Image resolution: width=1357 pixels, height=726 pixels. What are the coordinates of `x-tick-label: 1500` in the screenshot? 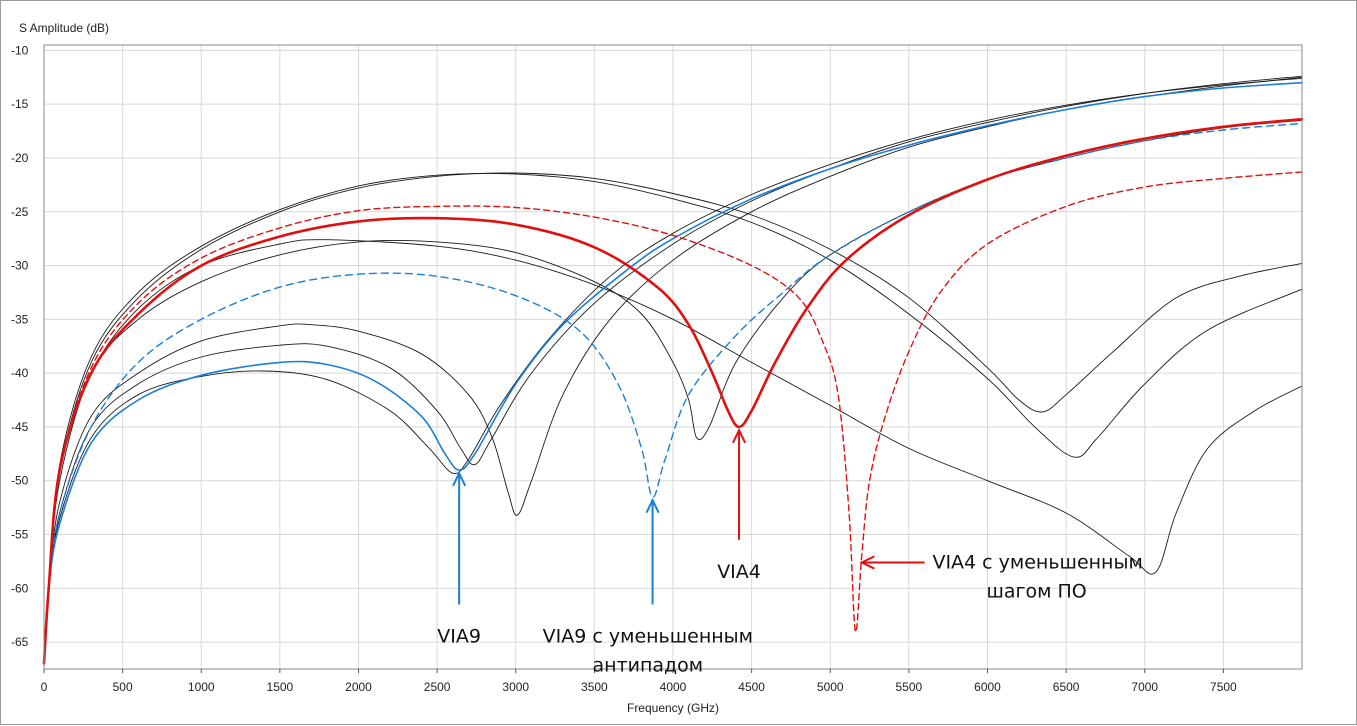 It's located at (280, 687).